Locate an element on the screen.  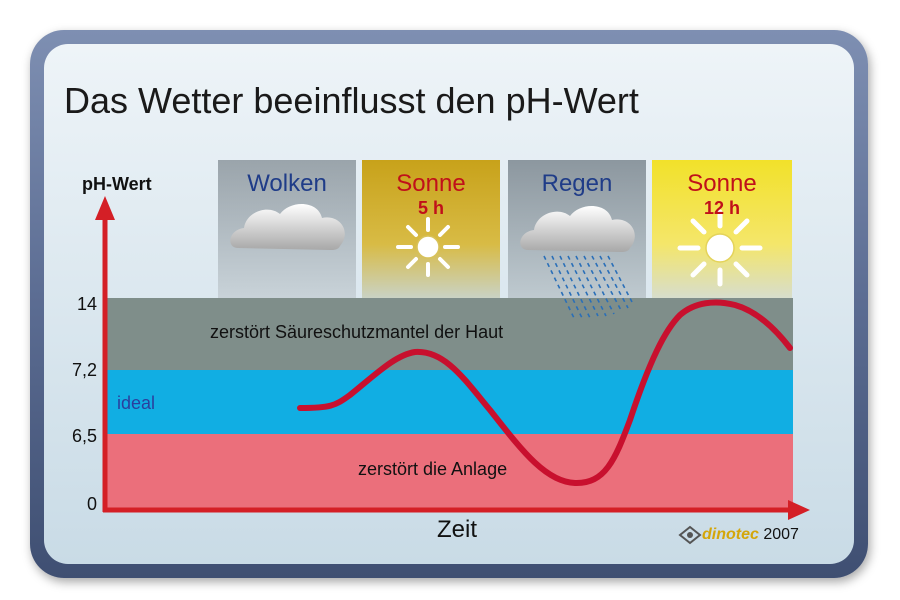
brand-year: 2007 is located at coordinates (781, 534).